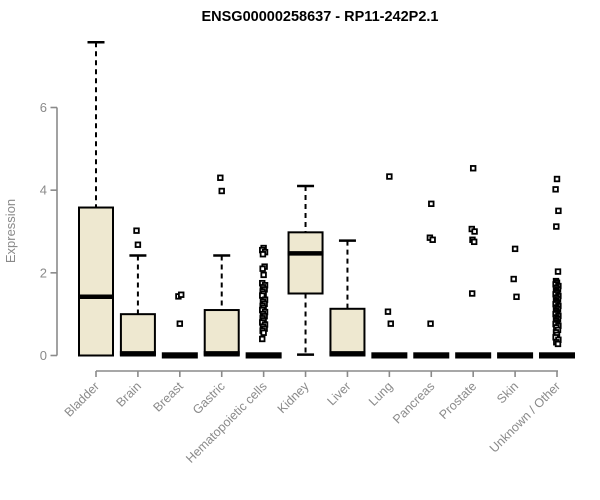 This screenshot has height=500, width=600. What do you see at coordinates (507, 392) in the screenshot?
I see `x-category-label: Skin` at bounding box center [507, 392].